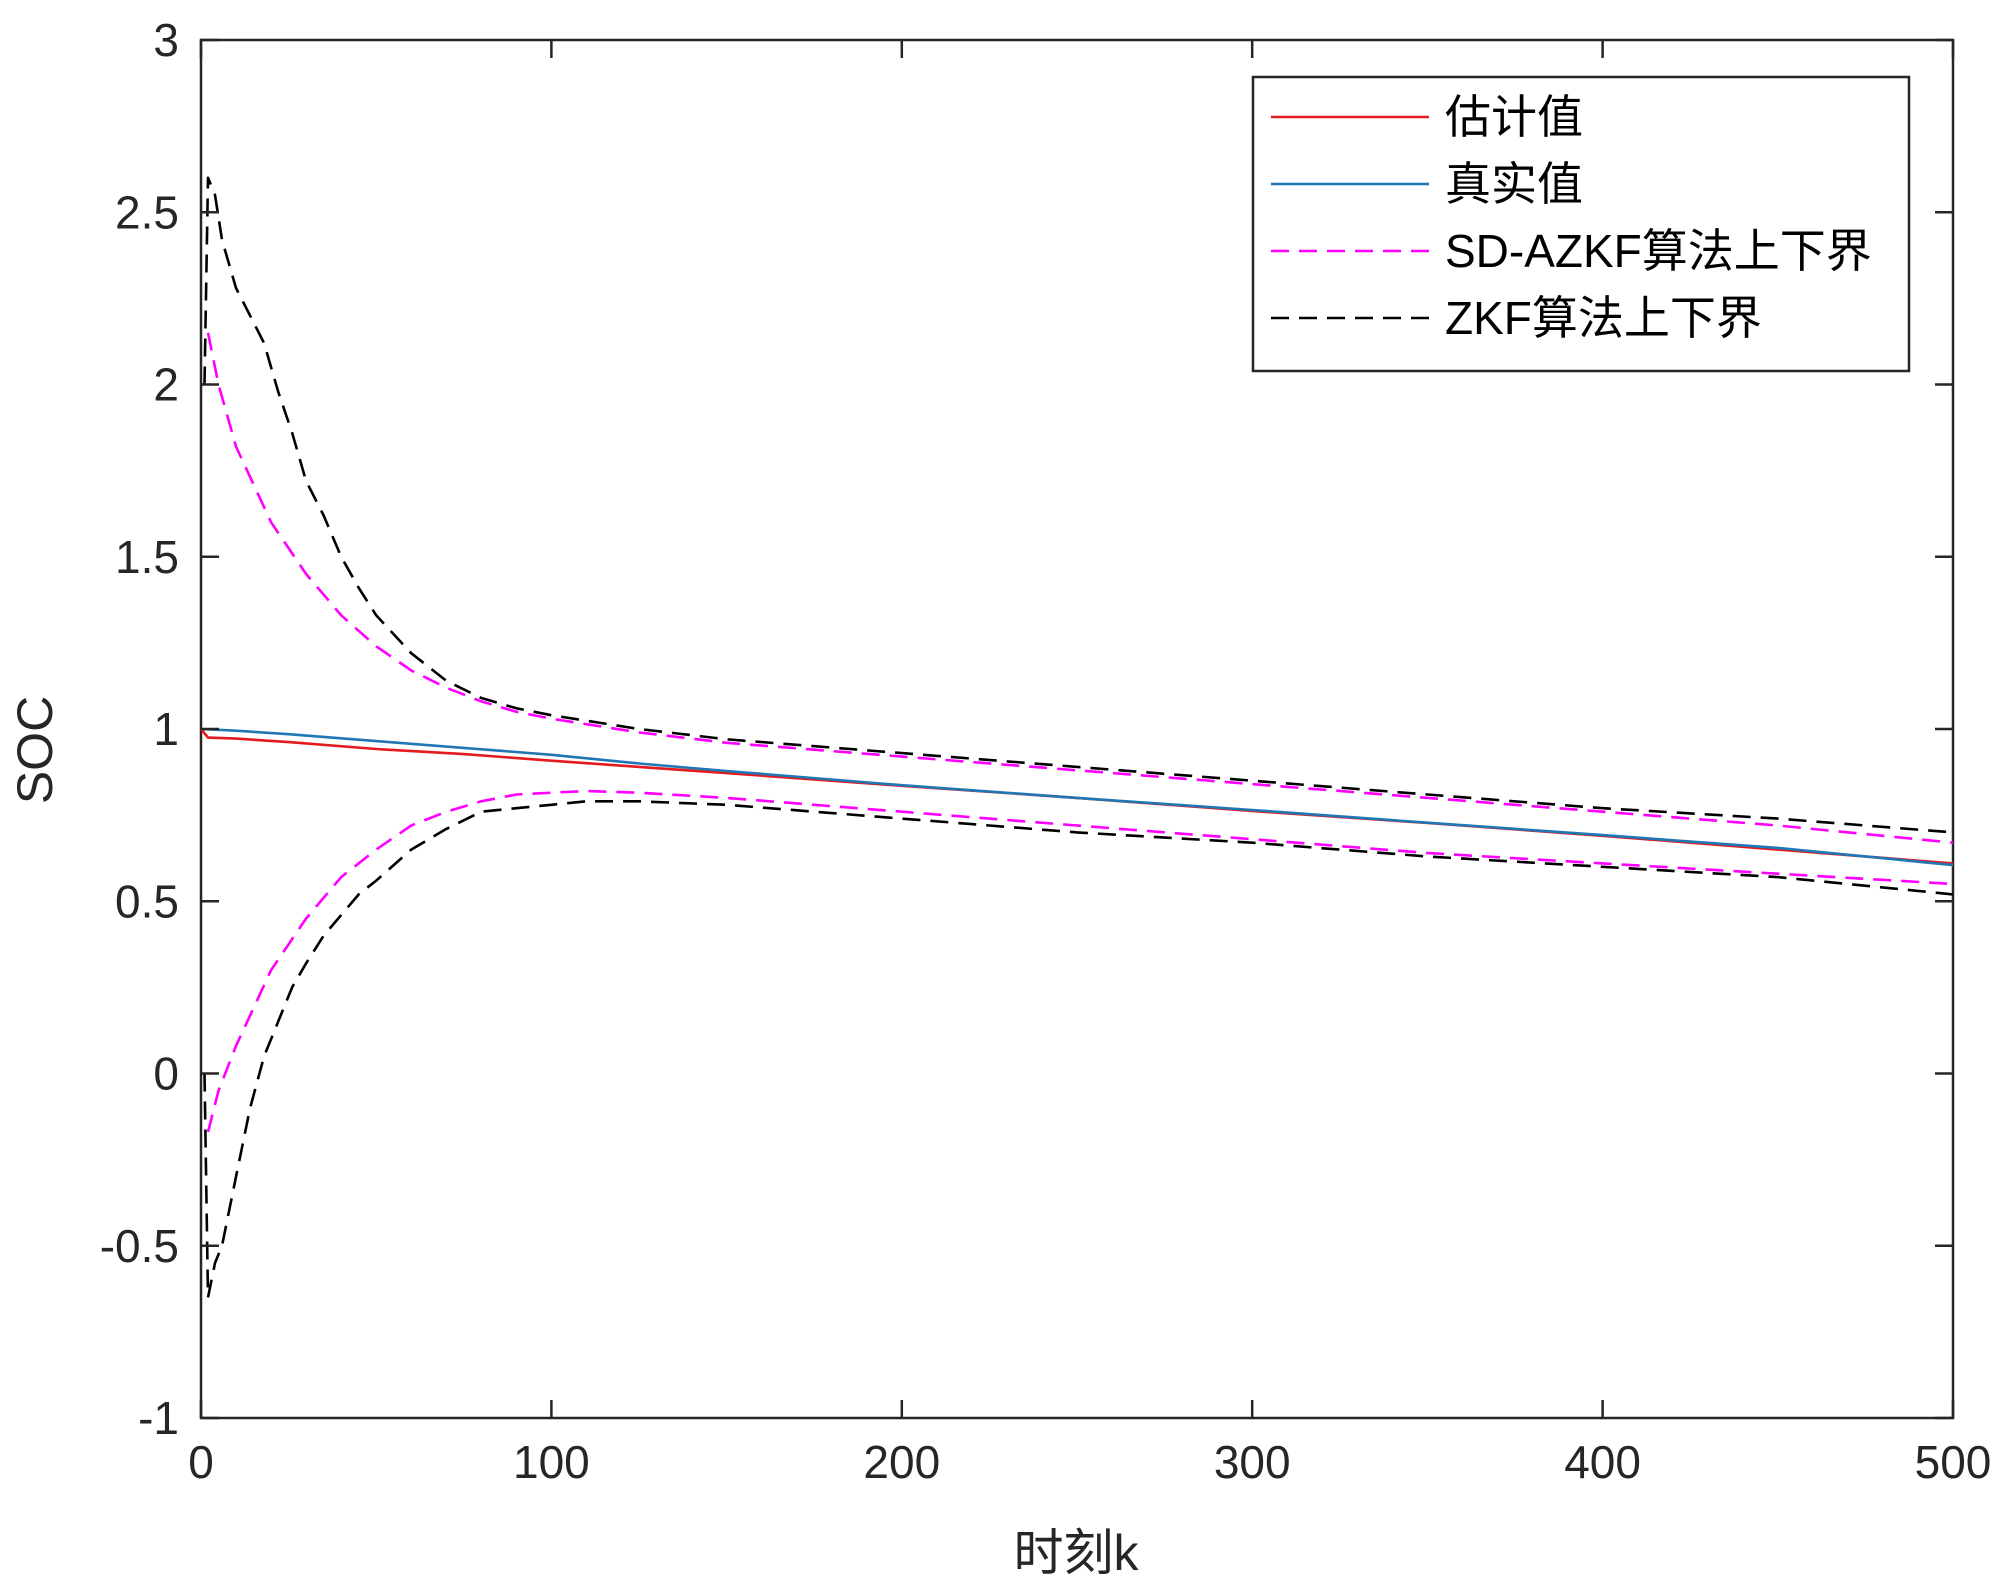  Describe the element at coordinates (551, 1462) in the screenshot. I see `x-tick-label: 100` at that location.